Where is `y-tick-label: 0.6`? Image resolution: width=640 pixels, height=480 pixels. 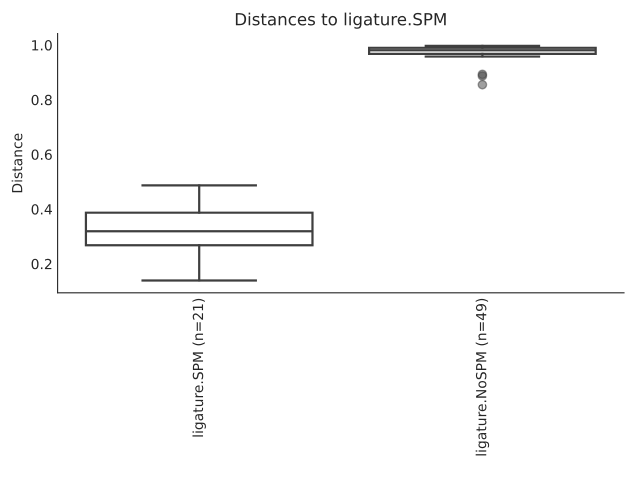
y-tick-label: 0.6 is located at coordinates (42, 154).